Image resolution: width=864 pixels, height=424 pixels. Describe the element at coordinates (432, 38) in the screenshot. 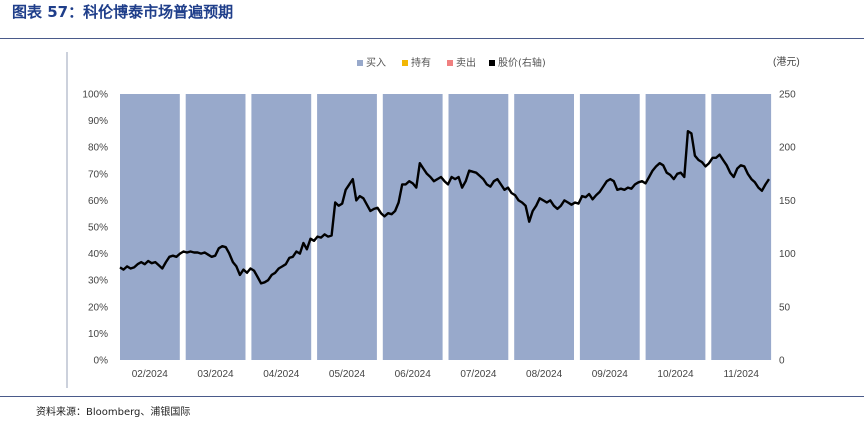

I see `top-rule` at that location.